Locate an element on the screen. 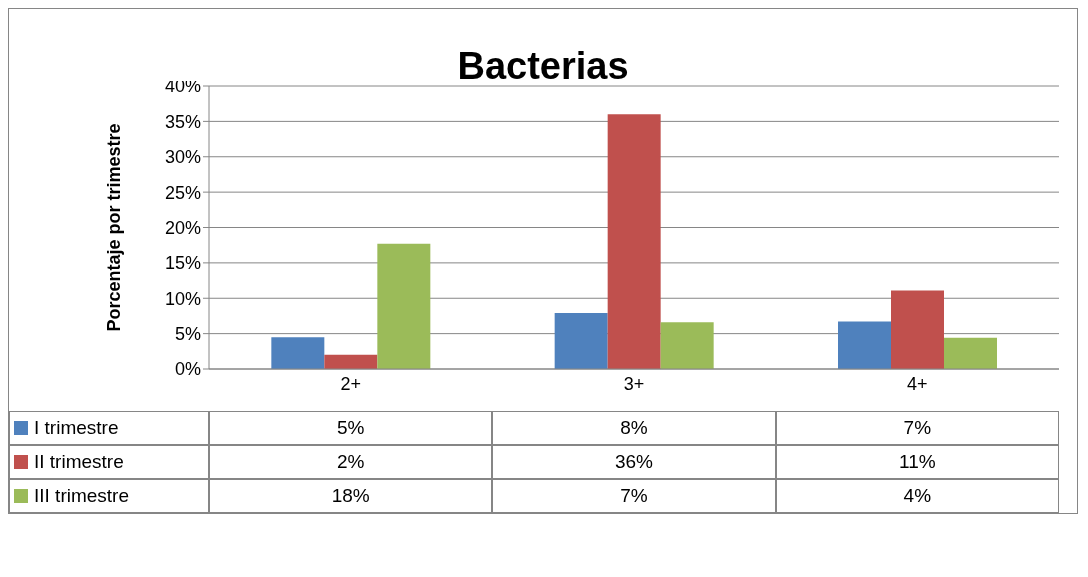 The image size is (1088, 577). chart-title: Bacterias is located at coordinates (543, 66).